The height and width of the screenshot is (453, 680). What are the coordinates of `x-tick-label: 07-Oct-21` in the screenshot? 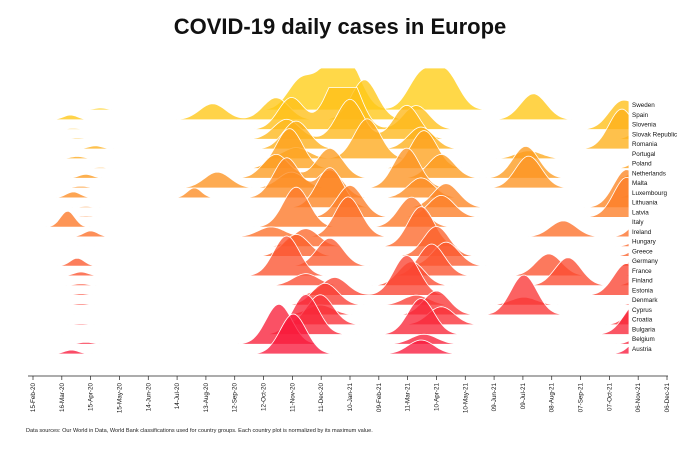 It's located at (609, 397).